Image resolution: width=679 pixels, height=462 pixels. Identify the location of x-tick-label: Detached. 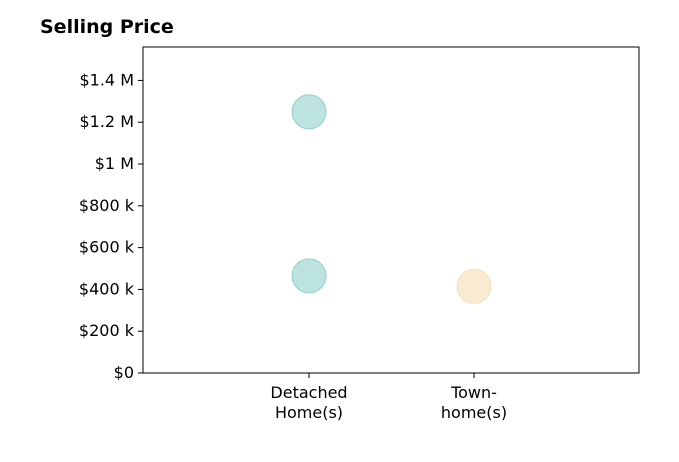
(308, 392).